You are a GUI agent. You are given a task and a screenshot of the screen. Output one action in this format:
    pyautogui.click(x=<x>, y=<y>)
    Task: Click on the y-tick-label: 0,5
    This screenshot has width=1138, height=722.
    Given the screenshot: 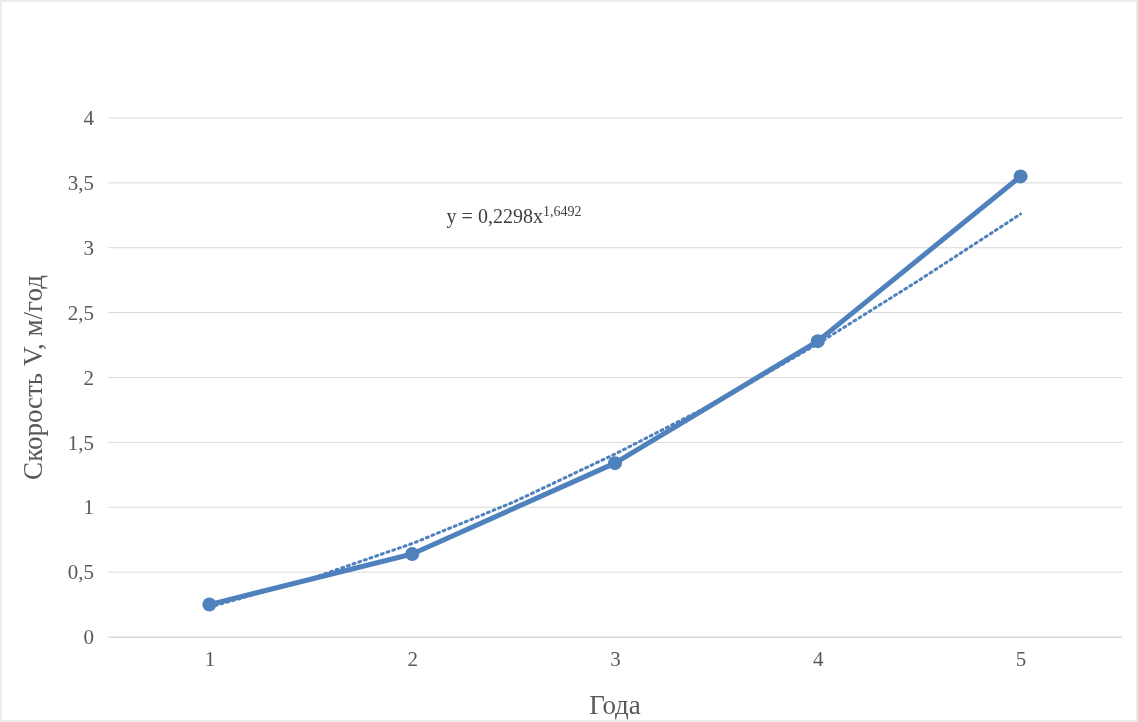 What is the action you would take?
    pyautogui.click(x=80, y=572)
    